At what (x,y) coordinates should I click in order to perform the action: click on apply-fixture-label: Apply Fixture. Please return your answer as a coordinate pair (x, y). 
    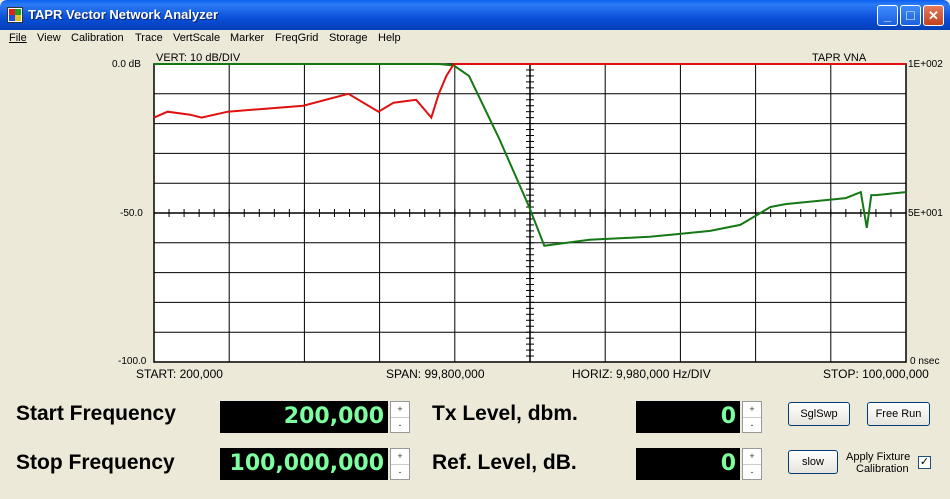
    Looking at the image, I should click on (878, 457).